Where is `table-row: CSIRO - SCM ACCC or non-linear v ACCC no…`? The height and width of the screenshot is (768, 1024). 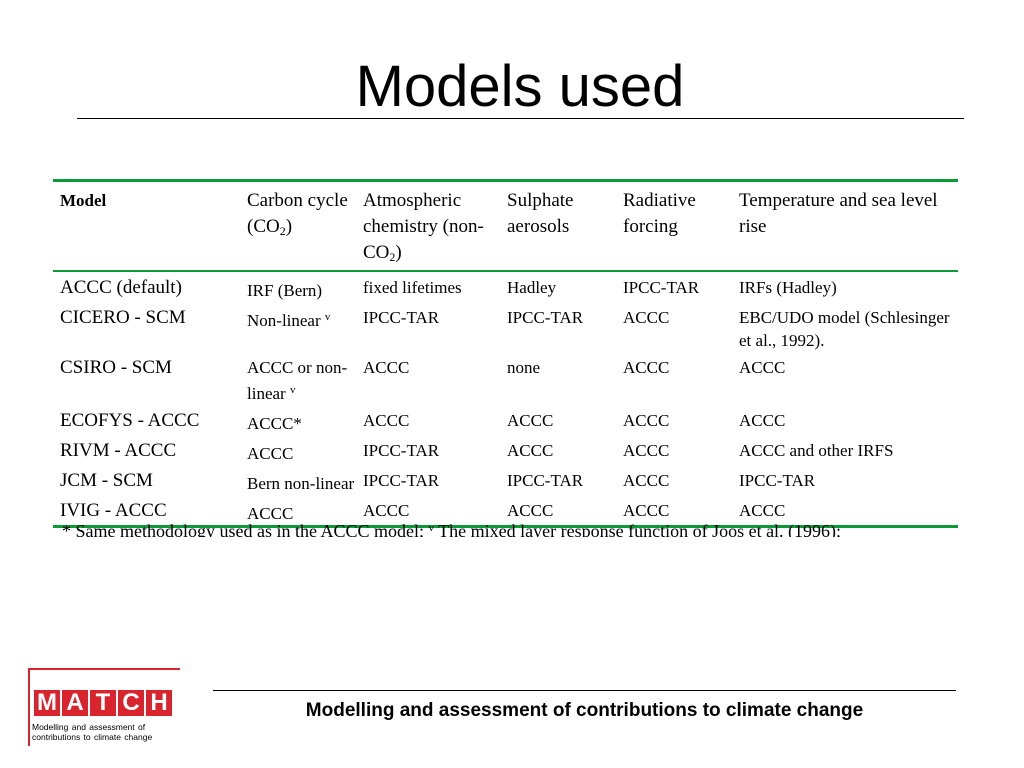
table-row: CSIRO - SCM ACCC or non-linear v ACCC no… is located at coordinates (505, 378).